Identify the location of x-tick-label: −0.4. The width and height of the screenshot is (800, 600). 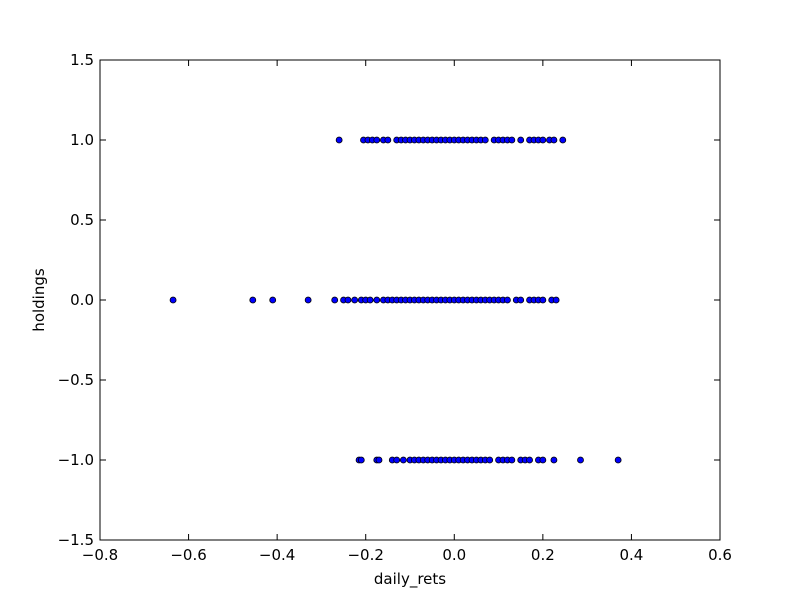
(277, 555).